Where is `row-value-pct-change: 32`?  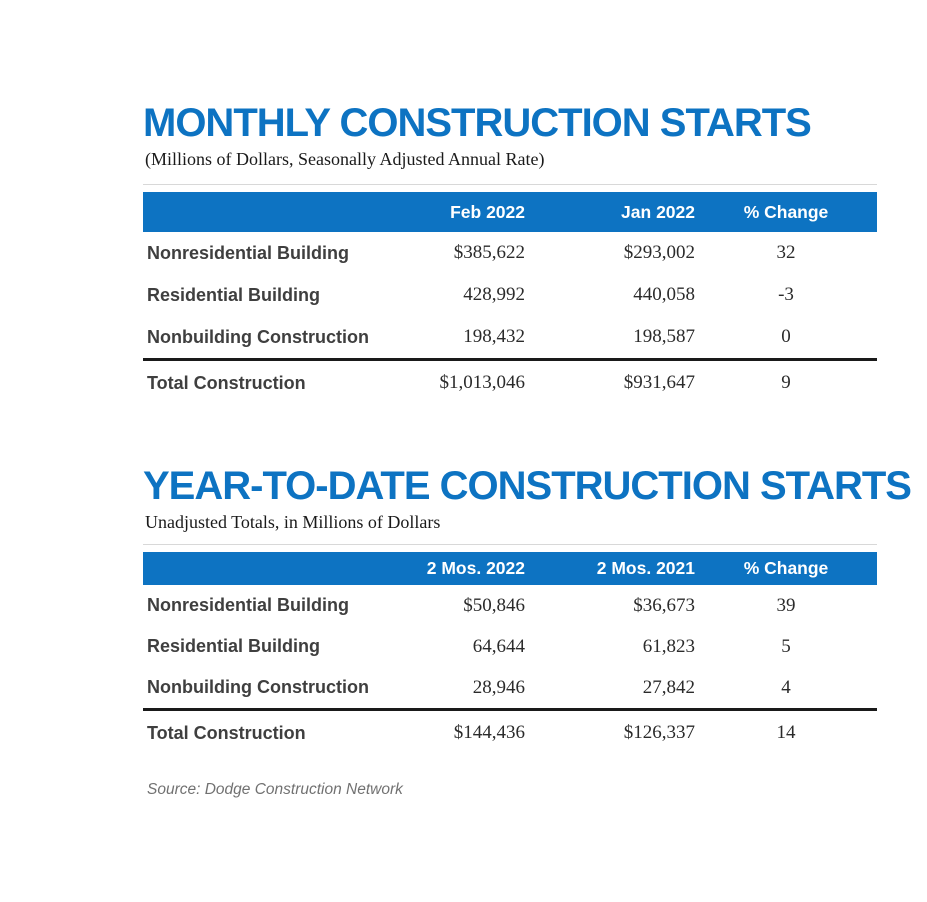
row-value-pct-change: 32 is located at coordinates (786, 252).